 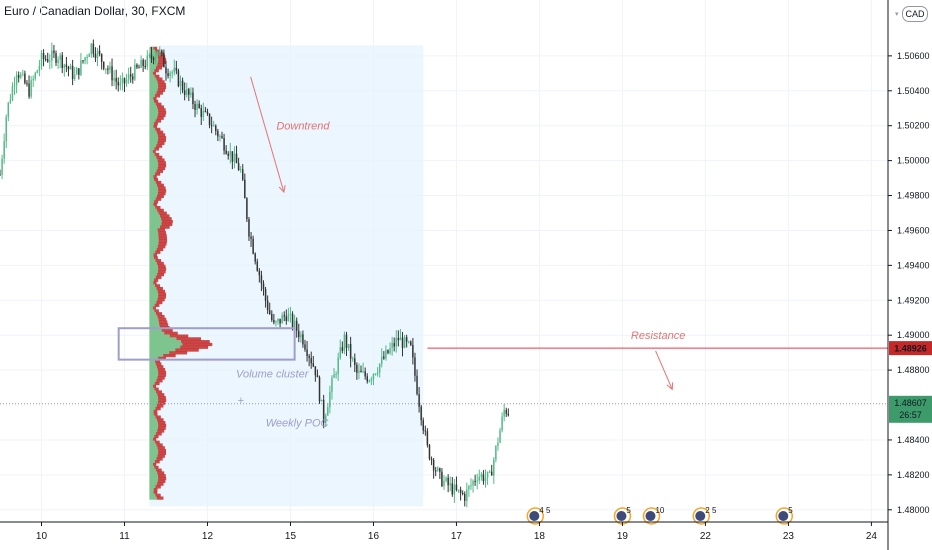 I want to click on last-price-label: 1.48607 26:57, so click(x=910, y=409).